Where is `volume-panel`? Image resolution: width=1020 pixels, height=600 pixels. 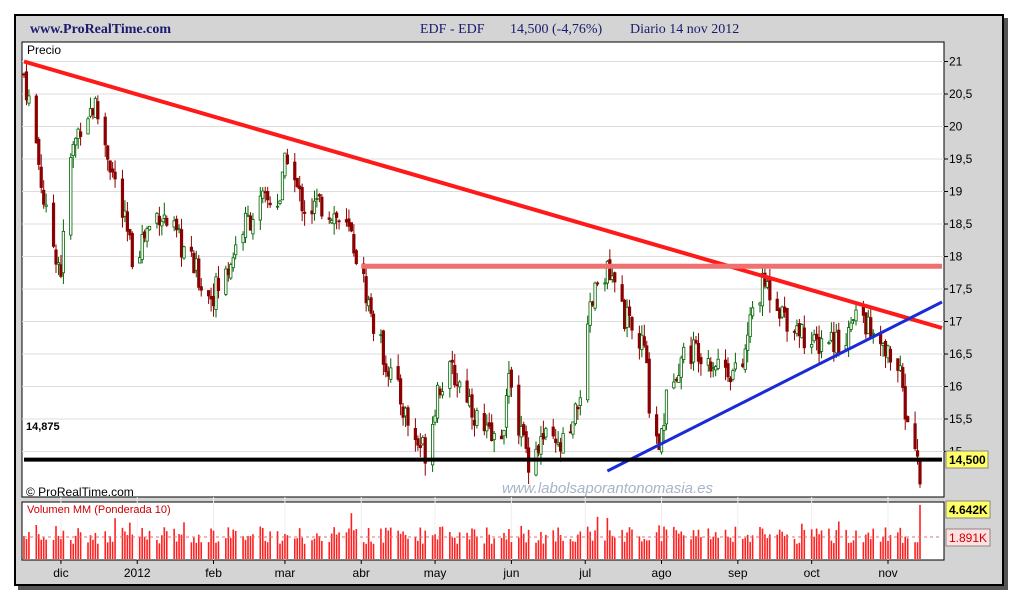
volume-panel is located at coordinates (483, 531).